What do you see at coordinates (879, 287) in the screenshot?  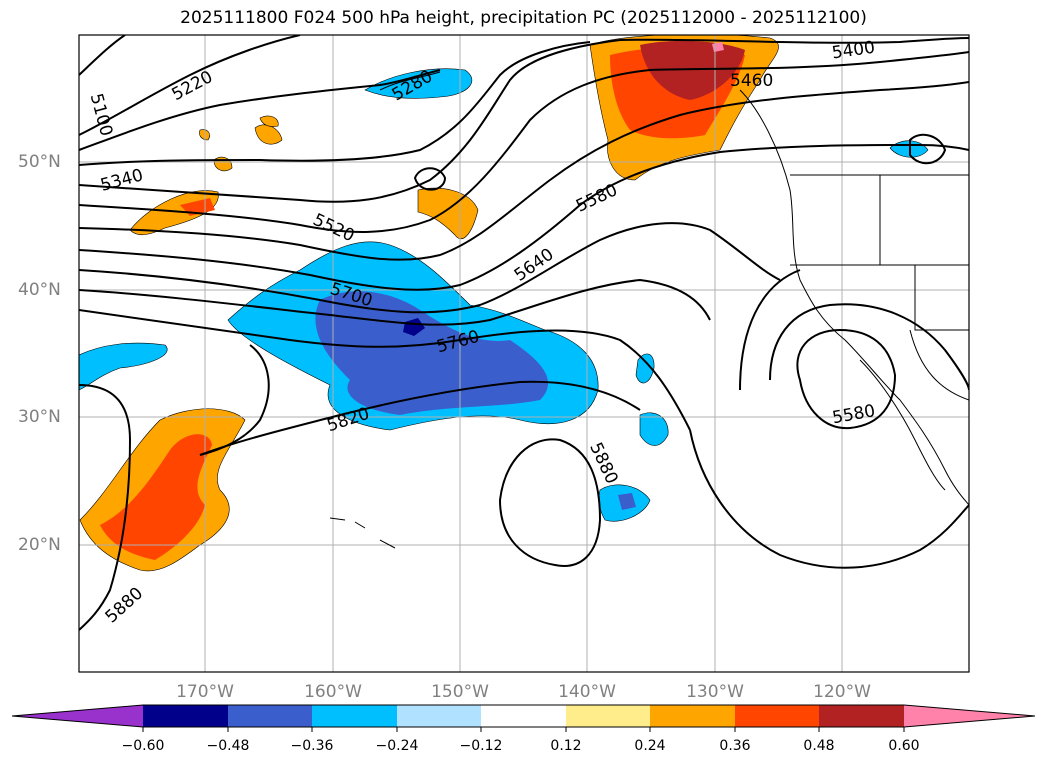 I see `state-borders` at bounding box center [879, 287].